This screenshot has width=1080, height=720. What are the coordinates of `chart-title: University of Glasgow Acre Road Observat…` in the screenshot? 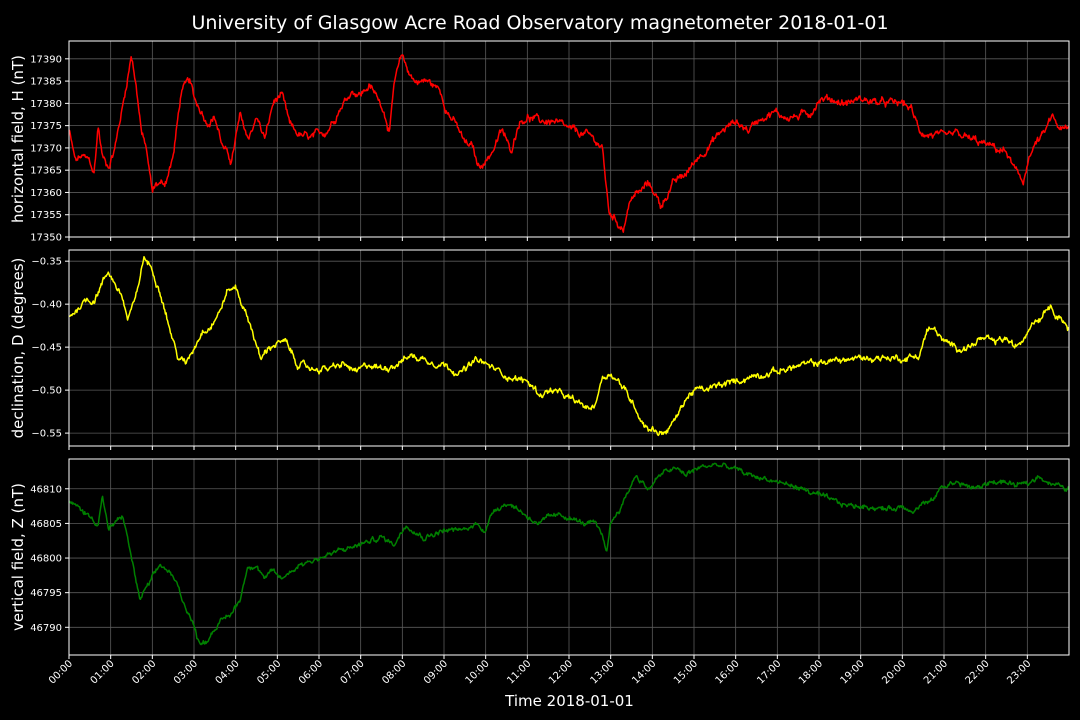 It's located at (539, 23).